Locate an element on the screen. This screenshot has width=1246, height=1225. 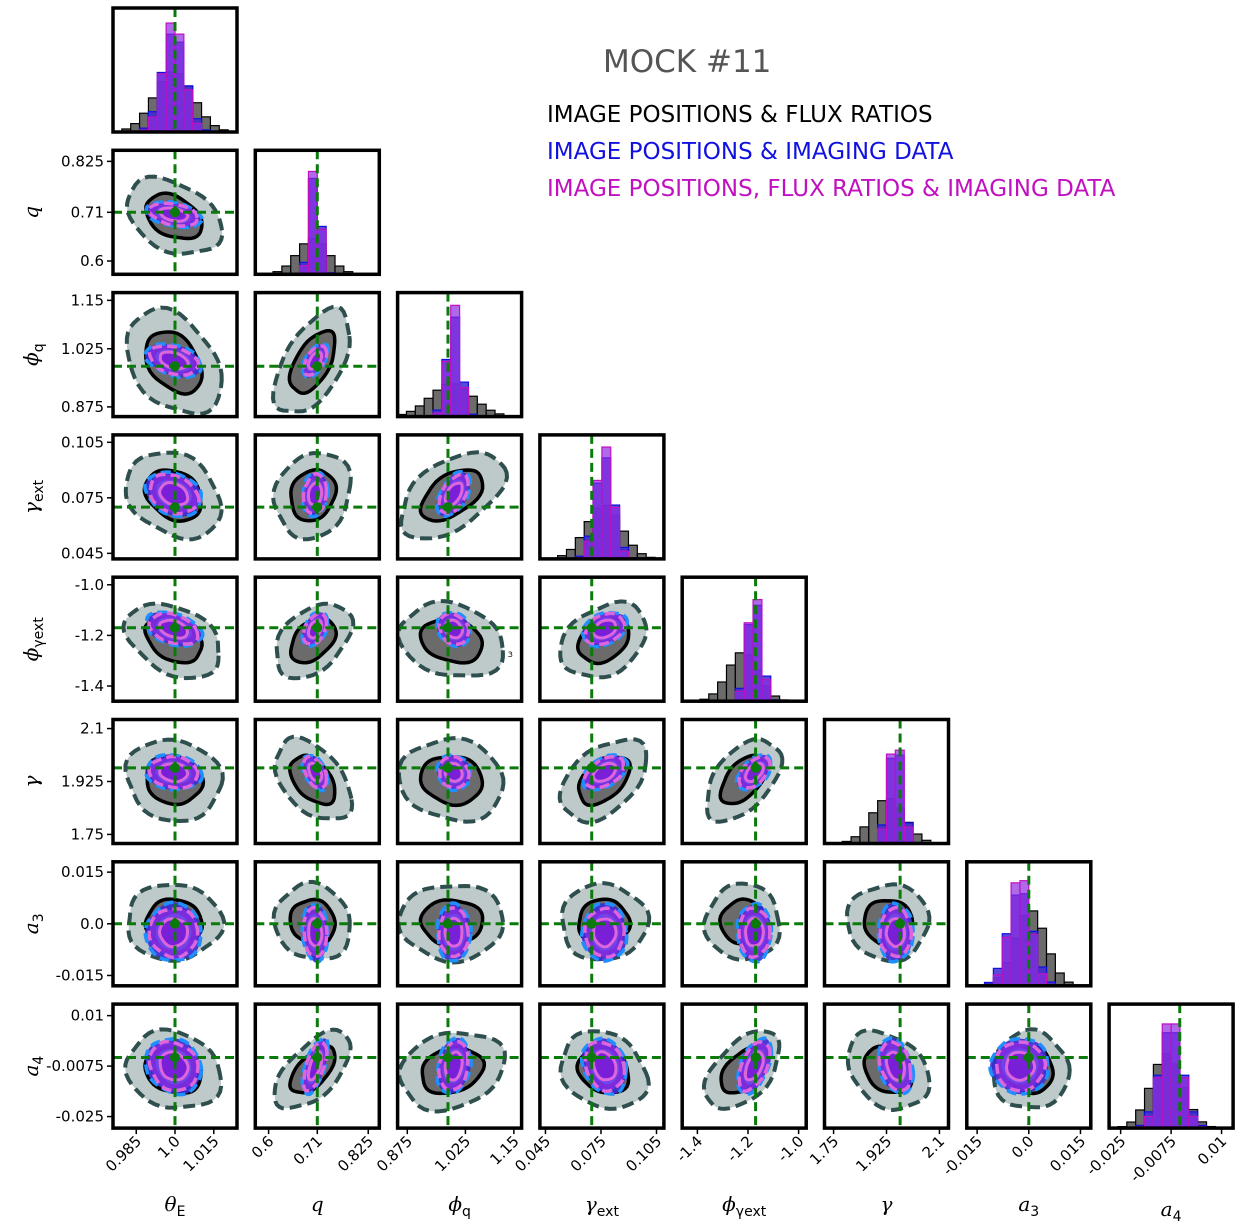
x-tick-label: 0.825 is located at coordinates (355, 1153).